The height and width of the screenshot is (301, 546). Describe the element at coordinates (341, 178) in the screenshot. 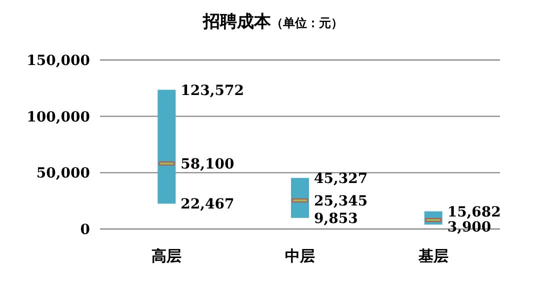

I see `annotation: 45,327` at that location.